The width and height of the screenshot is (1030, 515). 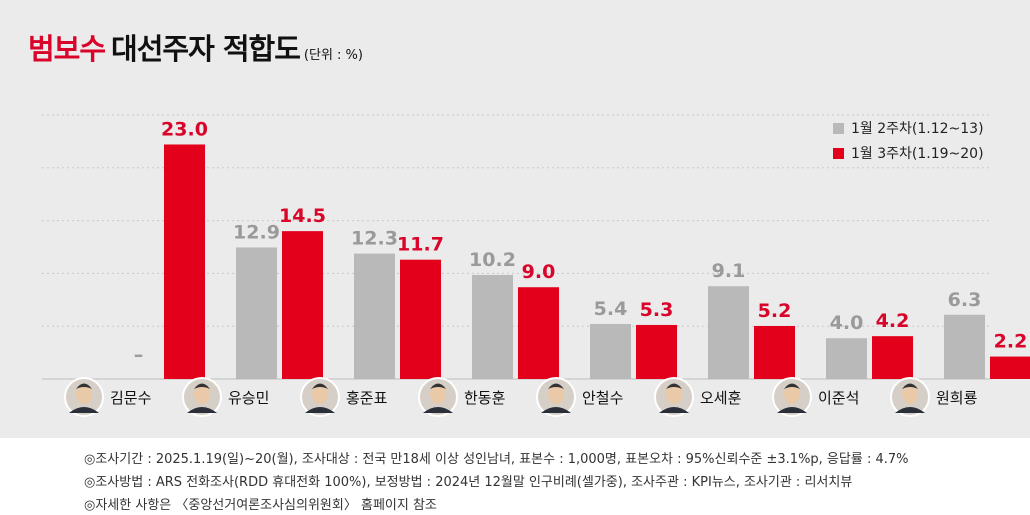 What do you see at coordinates (657, 310) in the screenshot?
I see `data-label: 5.3` at bounding box center [657, 310].